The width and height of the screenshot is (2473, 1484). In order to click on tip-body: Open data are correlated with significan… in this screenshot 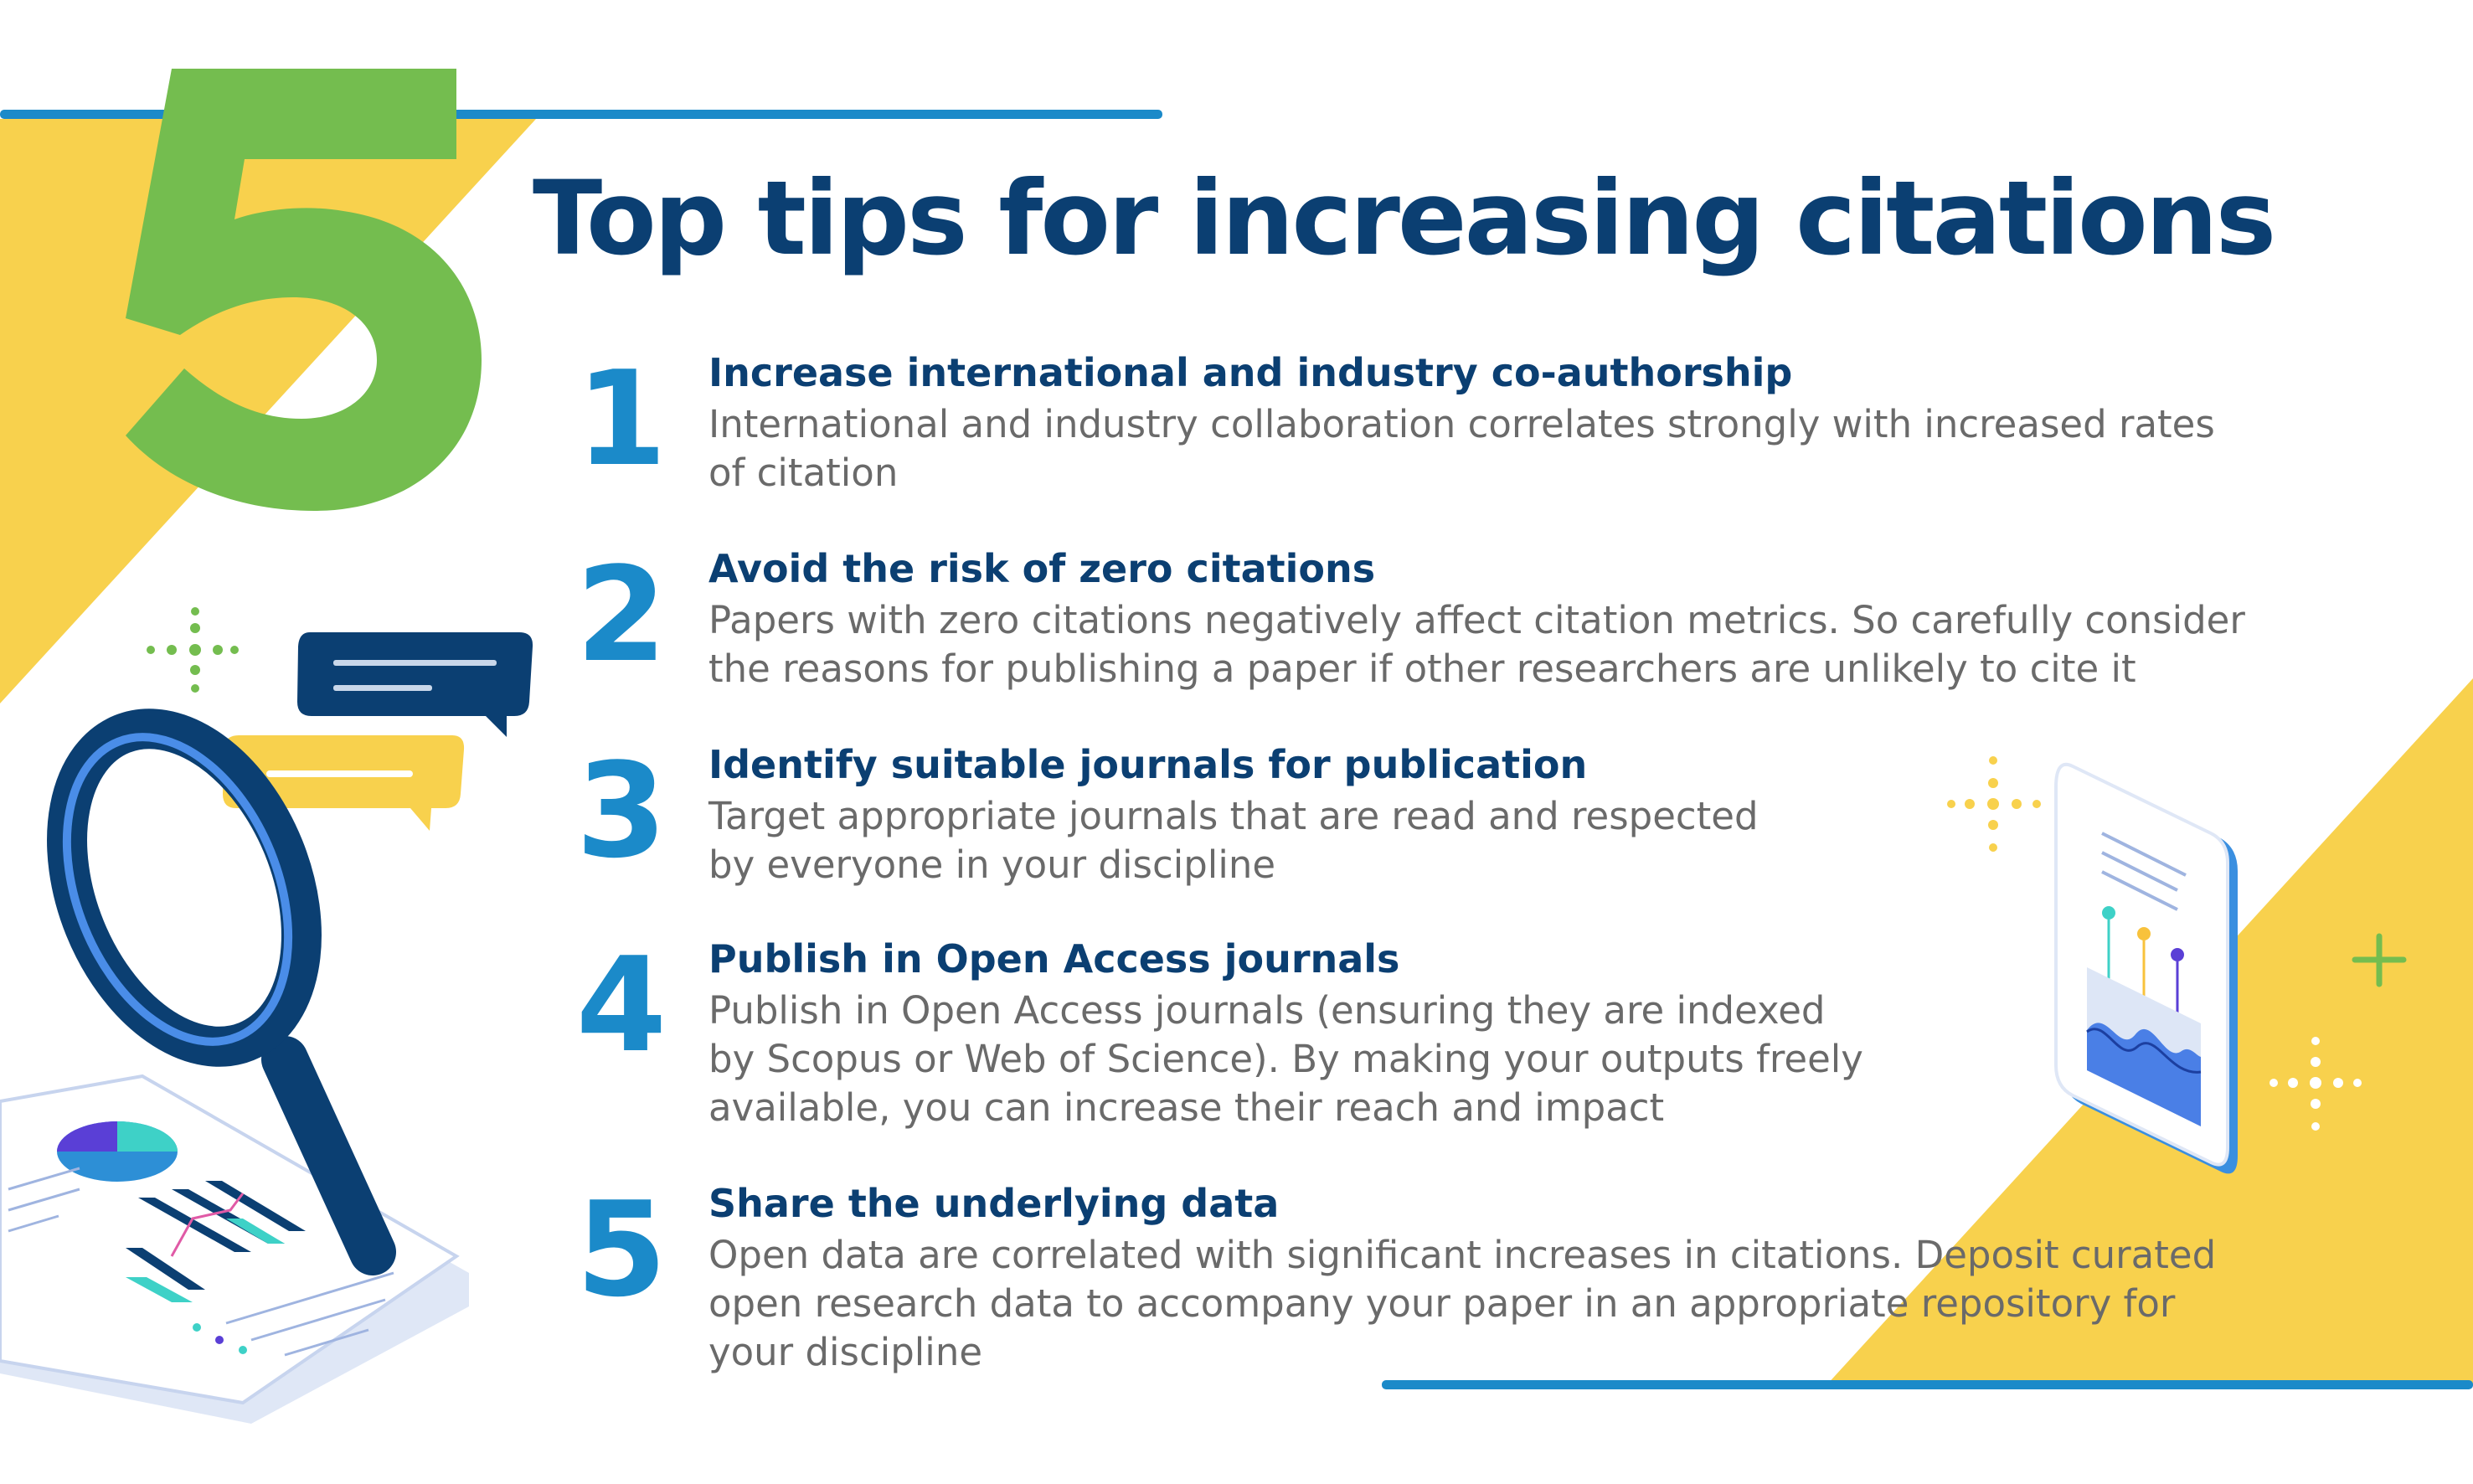, I will do `click(1462, 1303)`.